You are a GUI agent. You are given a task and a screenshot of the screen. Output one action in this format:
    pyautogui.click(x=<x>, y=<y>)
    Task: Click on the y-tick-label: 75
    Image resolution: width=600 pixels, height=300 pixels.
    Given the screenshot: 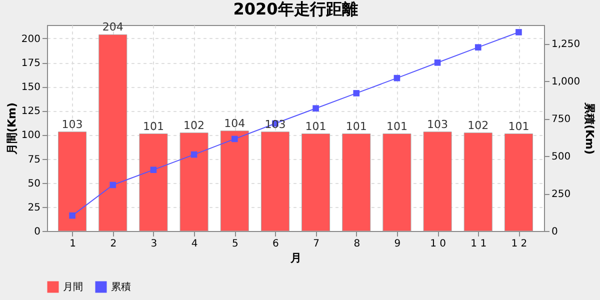 What is the action you would take?
    pyautogui.click(x=34, y=160)
    